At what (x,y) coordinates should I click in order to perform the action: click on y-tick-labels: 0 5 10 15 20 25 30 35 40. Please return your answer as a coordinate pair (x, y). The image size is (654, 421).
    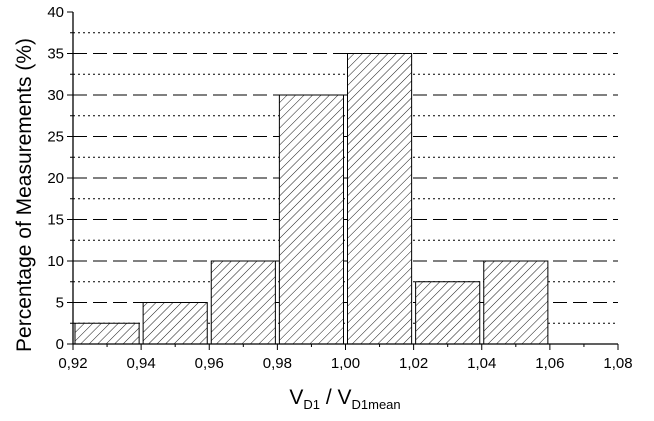
    Looking at the image, I should click on (55, 178).